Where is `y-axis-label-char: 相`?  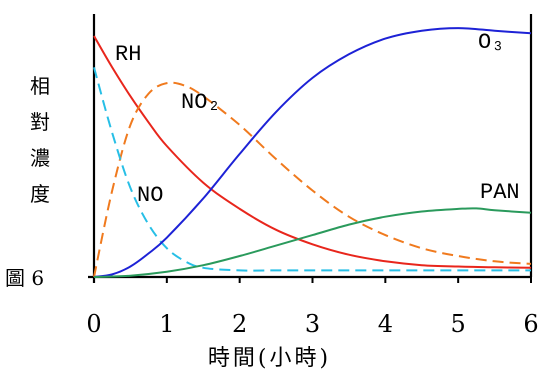 y-axis-label-char: 相 is located at coordinates (40, 86).